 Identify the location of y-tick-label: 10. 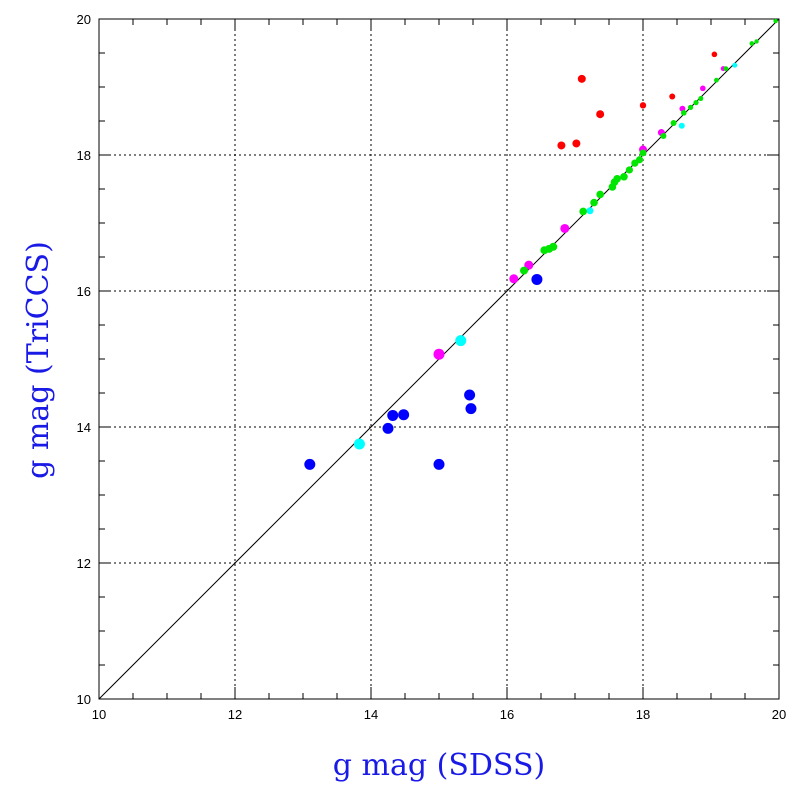
(84, 699).